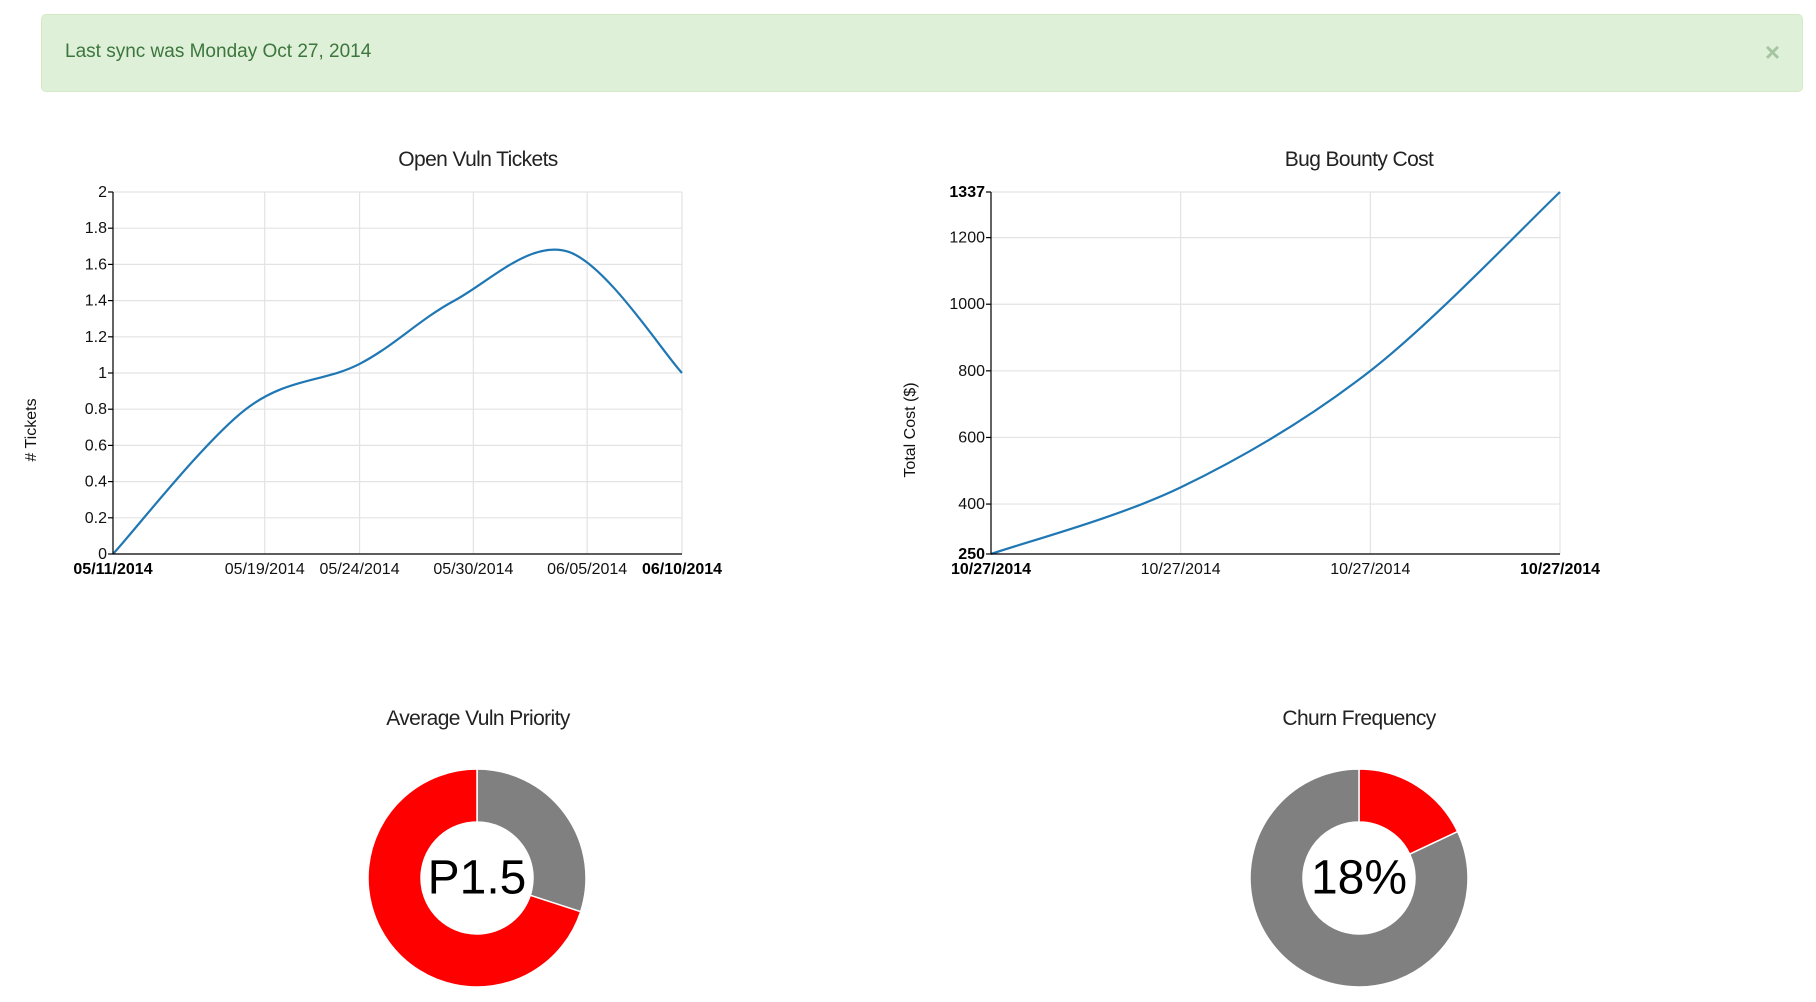 Image resolution: width=1816 pixels, height=1002 pixels. What do you see at coordinates (360, 569) in the screenshot?
I see `x-tick-label: 05/24/2014` at bounding box center [360, 569].